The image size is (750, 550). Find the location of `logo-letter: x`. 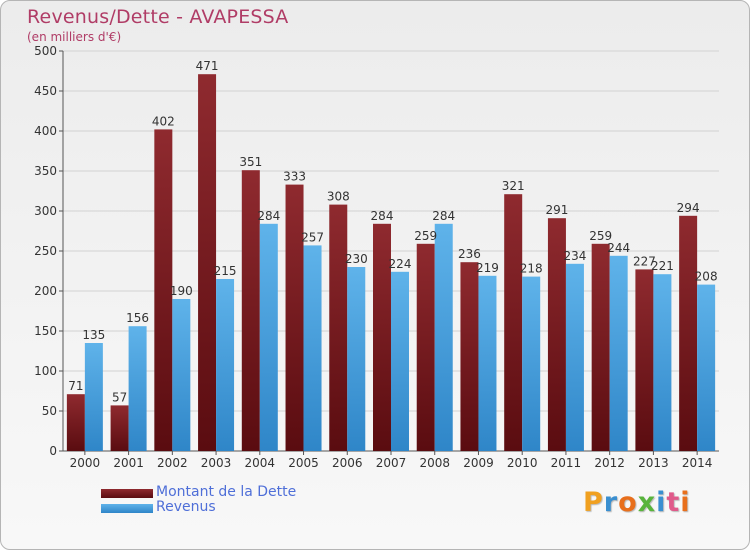

logo-letter: x is located at coordinates (647, 502).